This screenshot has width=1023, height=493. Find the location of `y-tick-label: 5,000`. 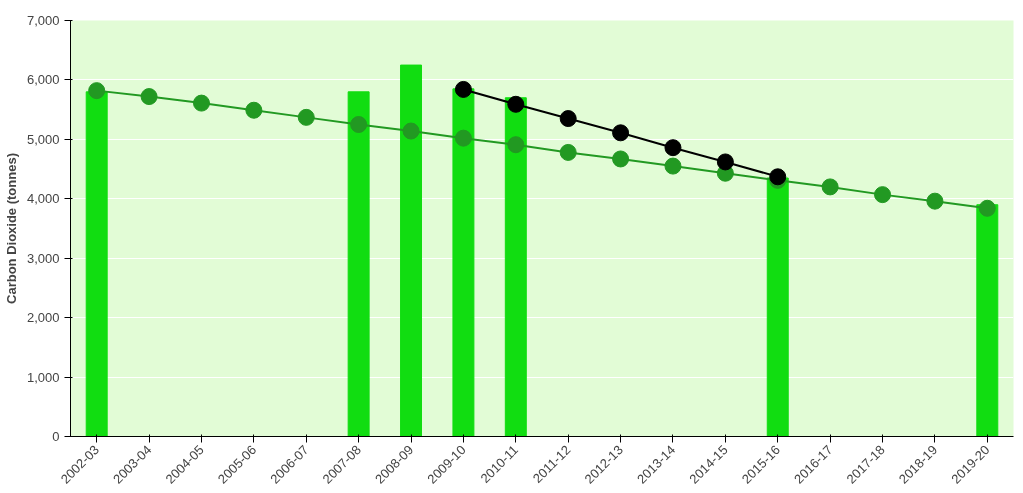

y-tick-label: 5,000 is located at coordinates (43, 139).